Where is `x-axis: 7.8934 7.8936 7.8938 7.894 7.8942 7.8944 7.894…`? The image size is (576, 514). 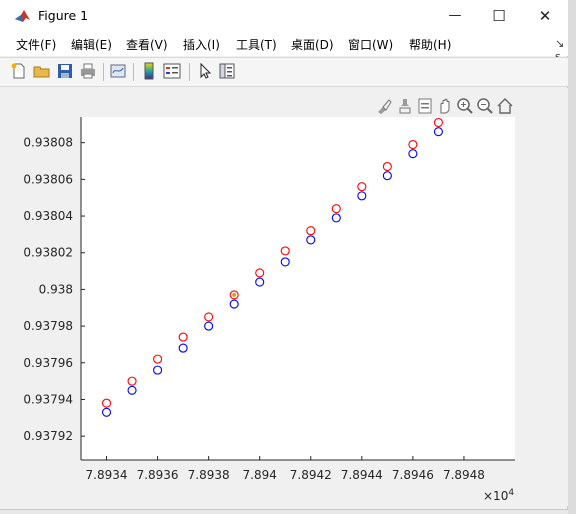
x-axis: 7.8934 7.8936 7.8938 7.894 7.8942 7.8944 7.894… is located at coordinates (285, 469).